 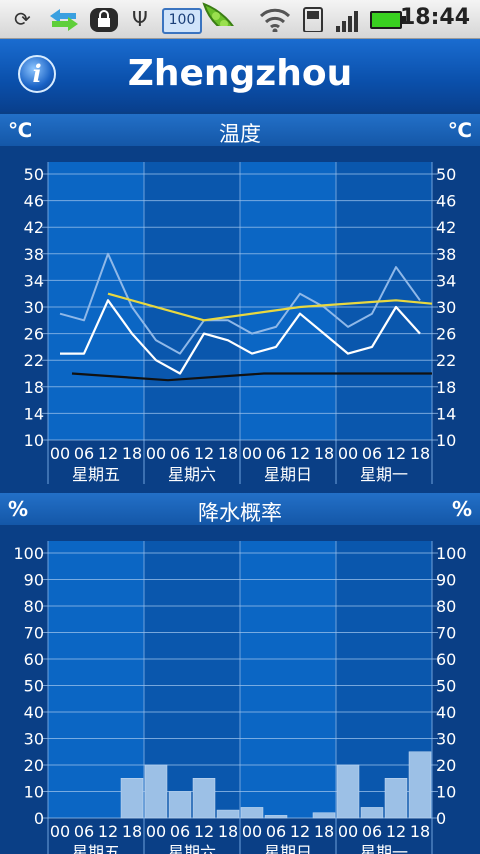 I want to click on usb-icon: Ψ, so click(x=140, y=19).